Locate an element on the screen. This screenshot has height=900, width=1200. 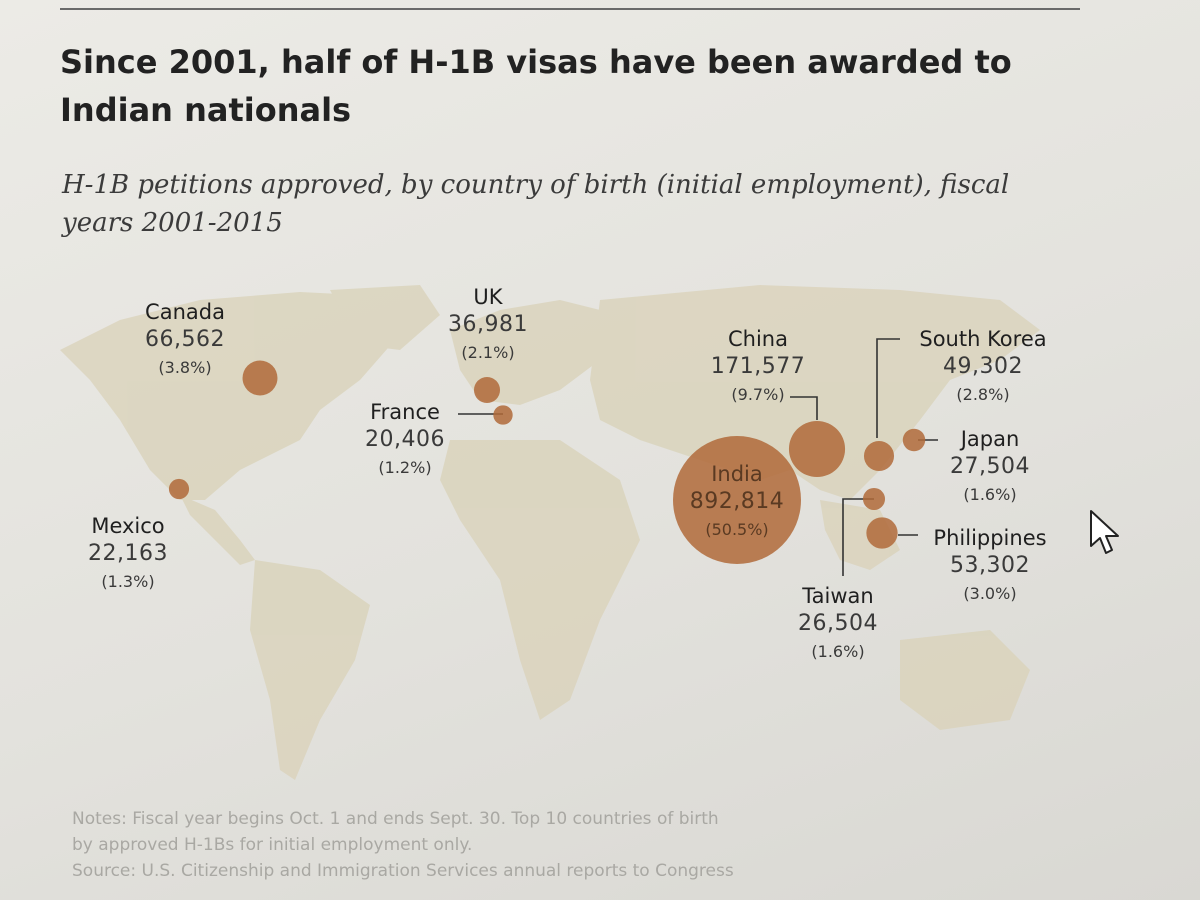
label-canada: Canada 66,562 (3.8%) is located at coordinates (185, 340).